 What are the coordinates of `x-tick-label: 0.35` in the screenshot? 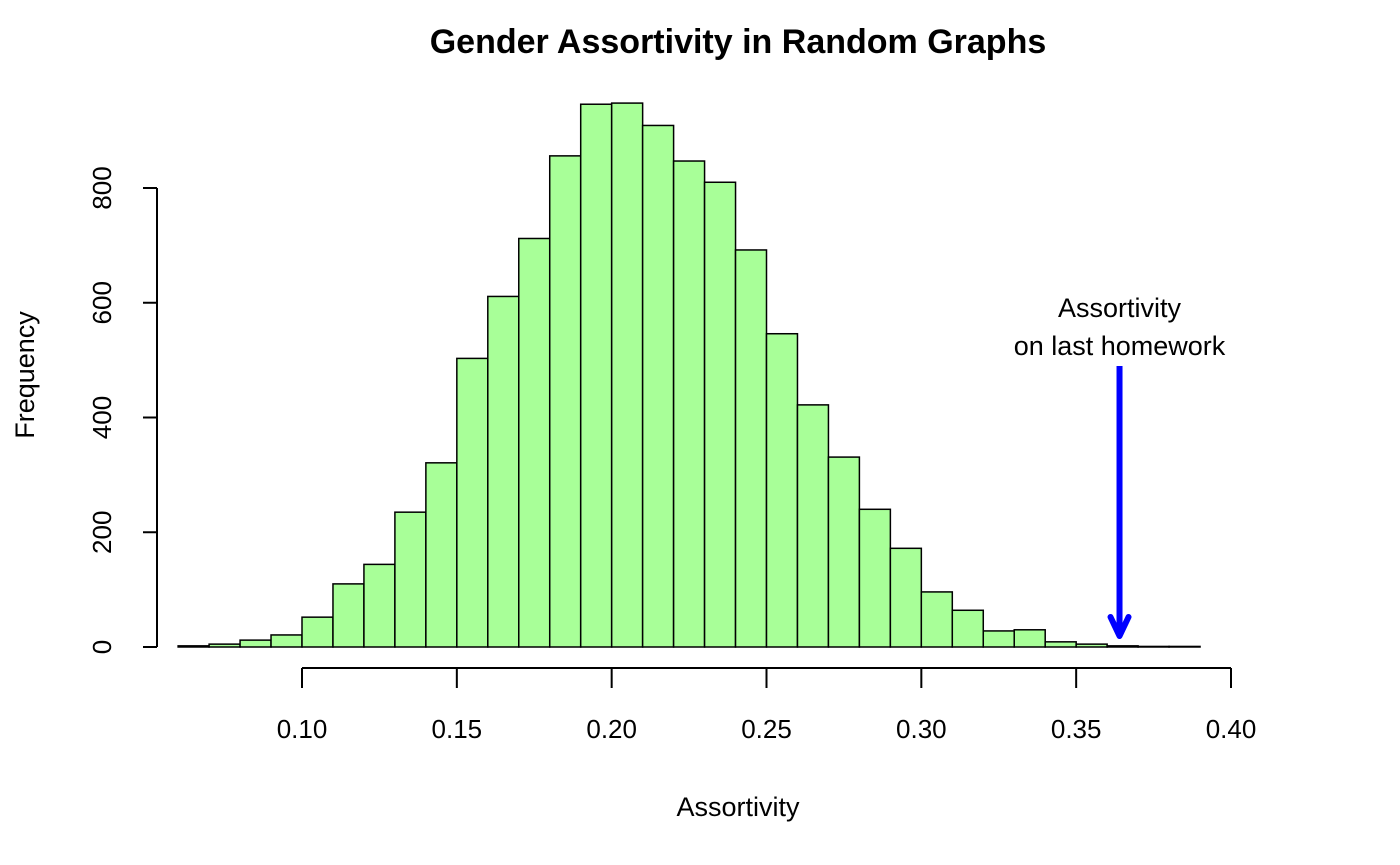 It's located at (1076, 729).